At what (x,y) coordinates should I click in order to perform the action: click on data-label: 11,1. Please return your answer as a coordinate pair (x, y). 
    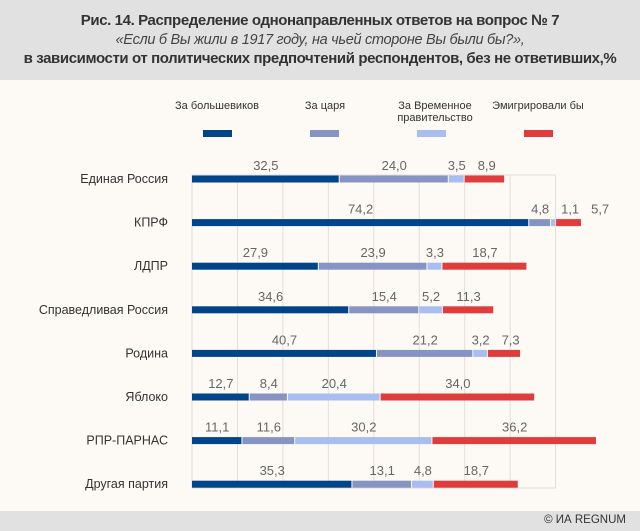
    Looking at the image, I should click on (217, 427).